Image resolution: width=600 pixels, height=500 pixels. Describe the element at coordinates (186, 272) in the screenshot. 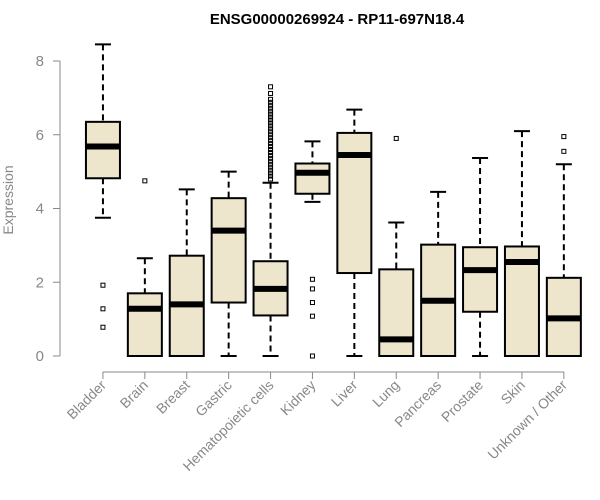

I see `box-breast` at that location.